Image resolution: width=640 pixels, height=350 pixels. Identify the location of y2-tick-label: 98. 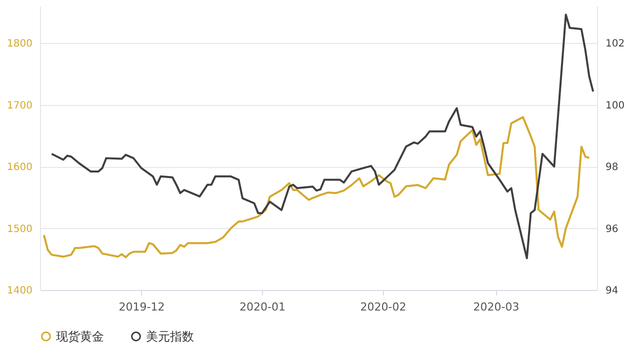
(612, 168).